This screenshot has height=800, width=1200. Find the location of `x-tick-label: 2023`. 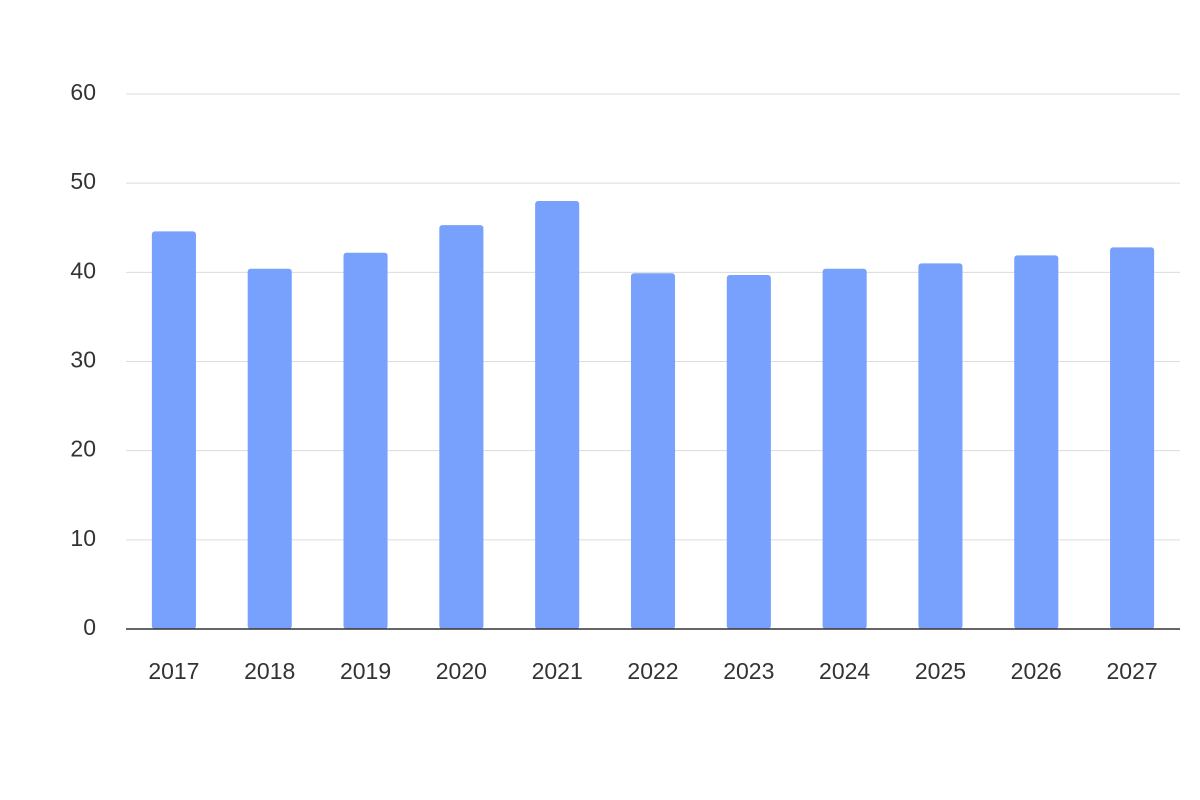

x-tick-label: 2023 is located at coordinates (748, 671).